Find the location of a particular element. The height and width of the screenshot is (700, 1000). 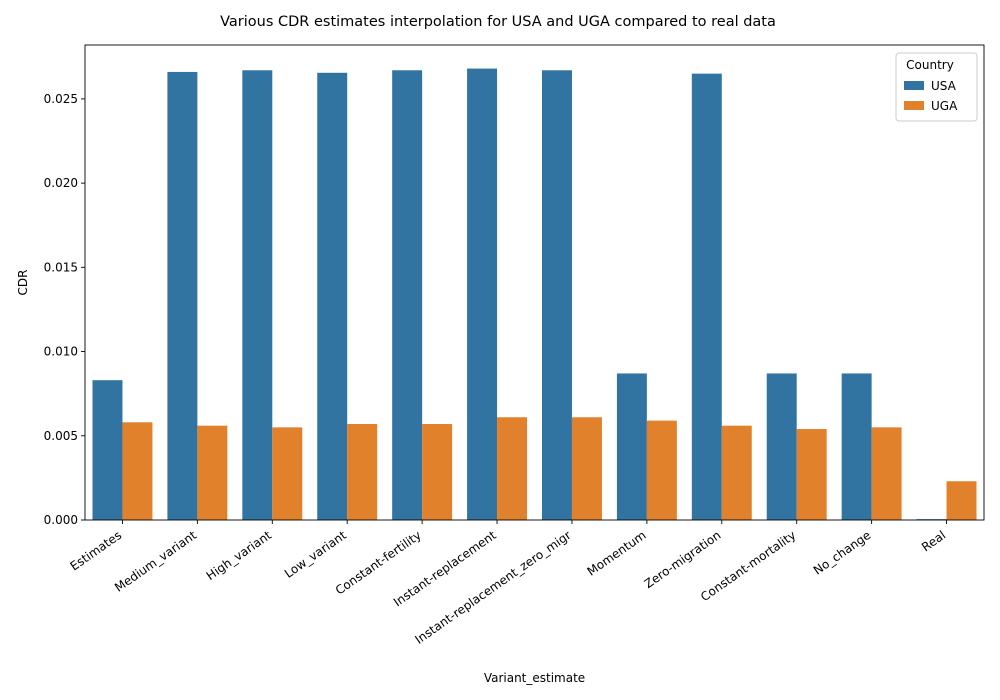

bar-uga-momentum is located at coordinates (661, 470).